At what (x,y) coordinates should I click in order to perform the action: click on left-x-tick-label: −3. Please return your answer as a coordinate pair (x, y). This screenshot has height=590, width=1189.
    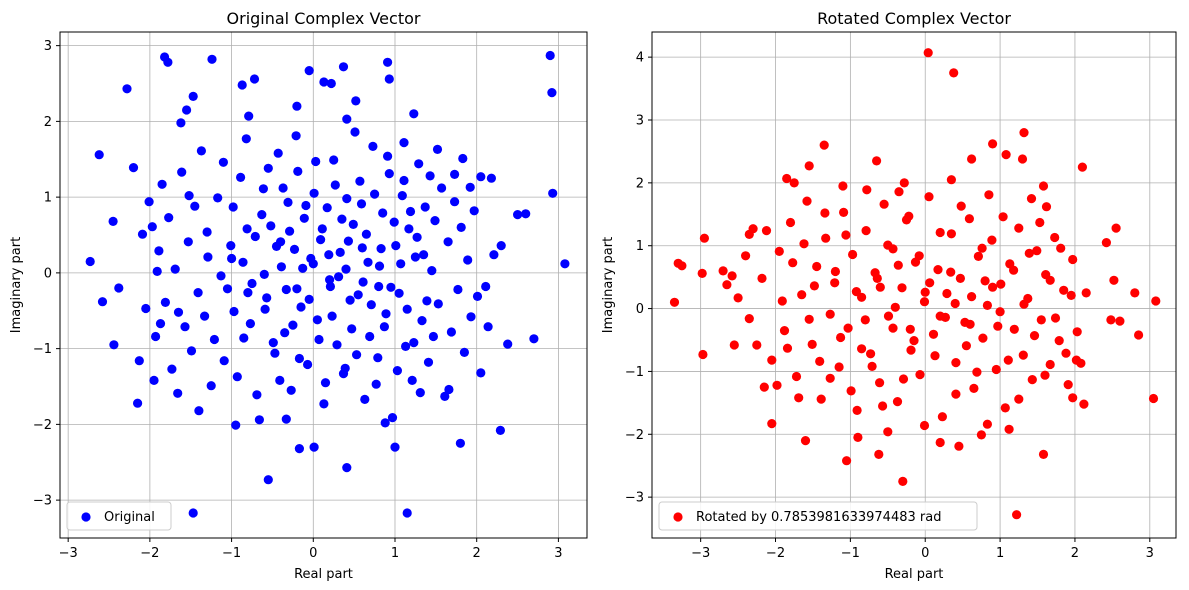
    Looking at the image, I should click on (68, 553).